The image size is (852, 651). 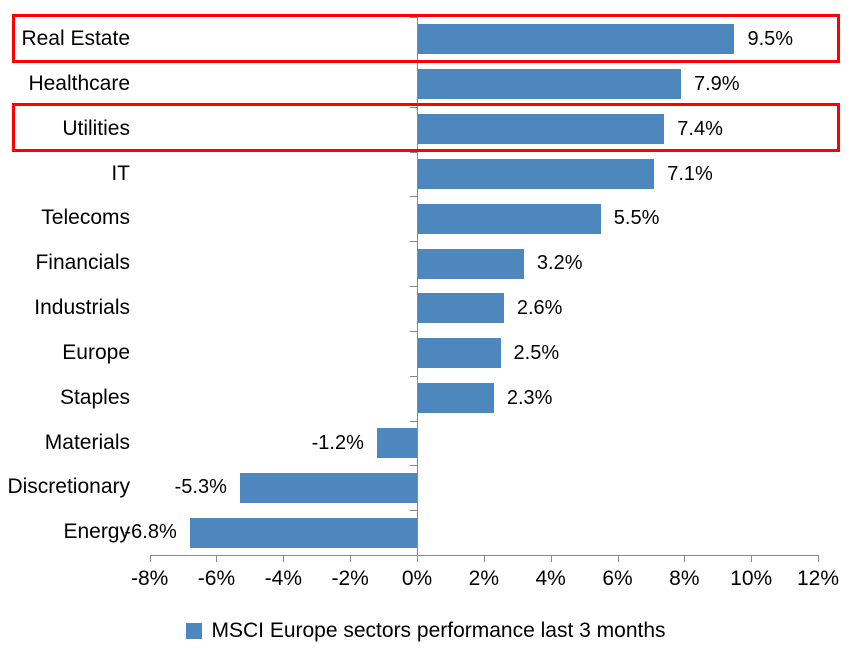 What do you see at coordinates (82, 263) in the screenshot?
I see `category-label: Financials` at bounding box center [82, 263].